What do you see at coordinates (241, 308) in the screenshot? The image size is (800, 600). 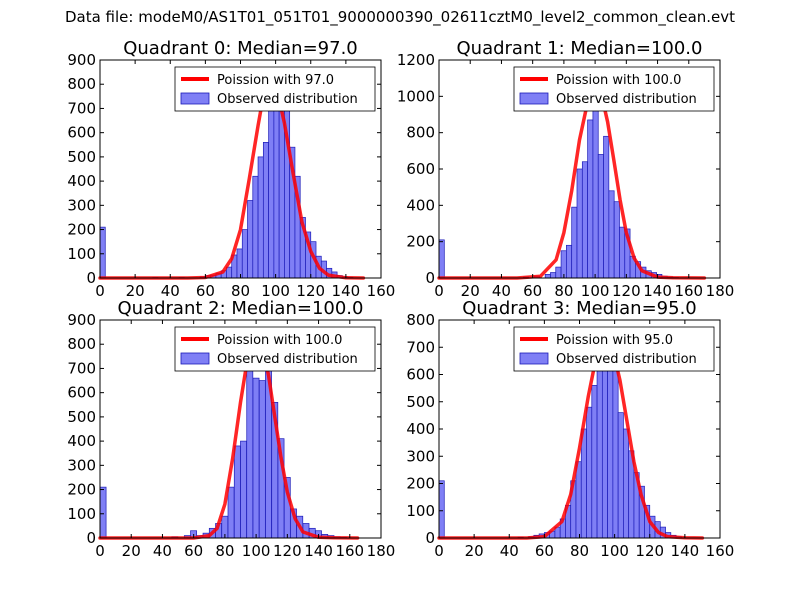 I see `subplot-title: Quadrant 2: Median=100.0` at bounding box center [241, 308].